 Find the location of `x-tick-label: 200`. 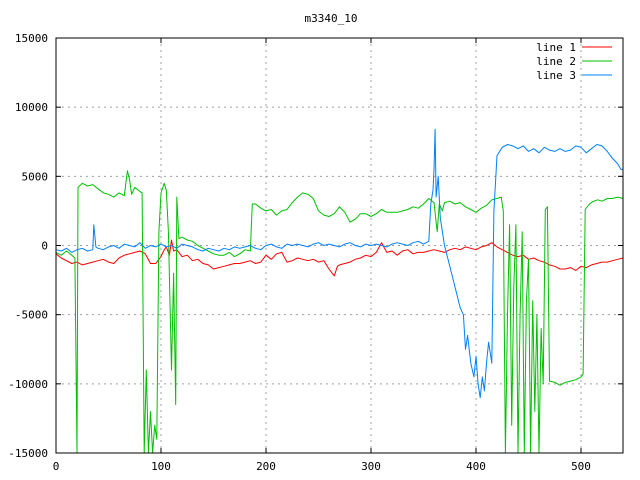

x-tick-label: 200 is located at coordinates (266, 466).